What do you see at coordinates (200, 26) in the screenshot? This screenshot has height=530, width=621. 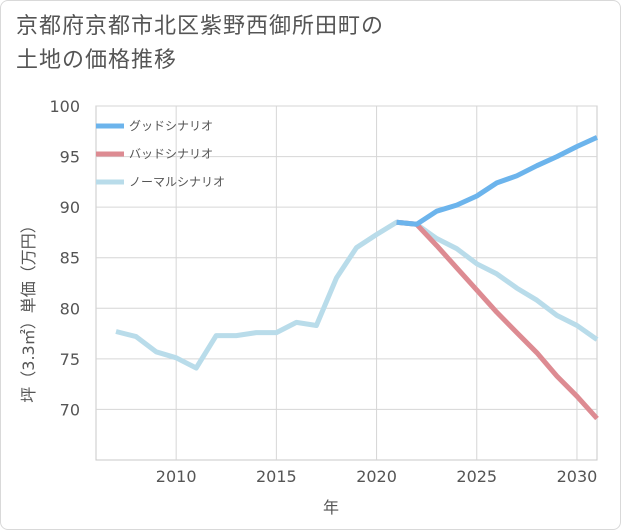 I see `chart-title-line-1: 京都府京都市北区紫野西御所田町の` at bounding box center [200, 26].